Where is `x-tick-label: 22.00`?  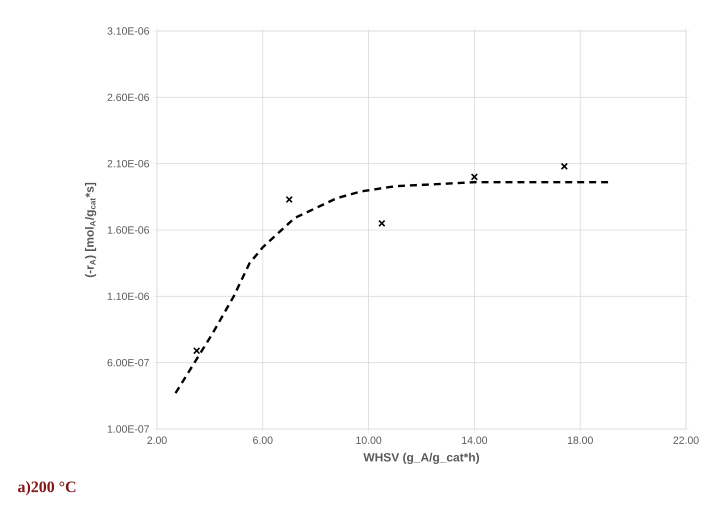
x-tick-label: 22.00 is located at coordinates (686, 440).